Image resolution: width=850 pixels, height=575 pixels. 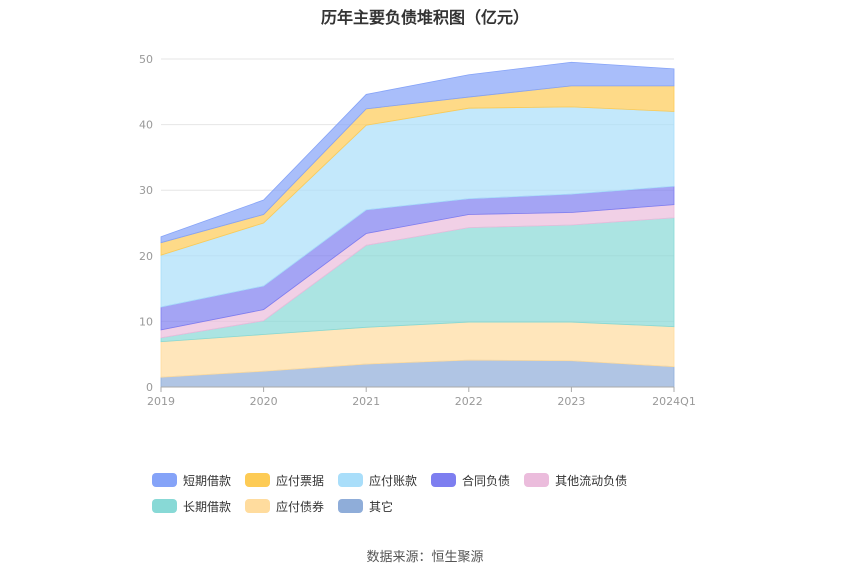 I want to click on legend-label: 应付账款, so click(x=393, y=480).